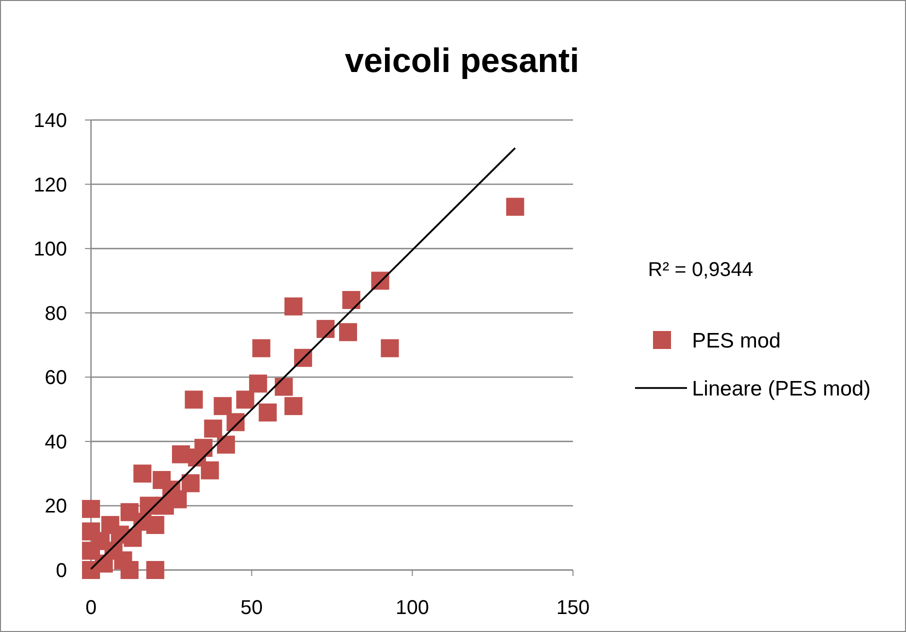  I want to click on x-tick-label: 0, so click(91, 608).